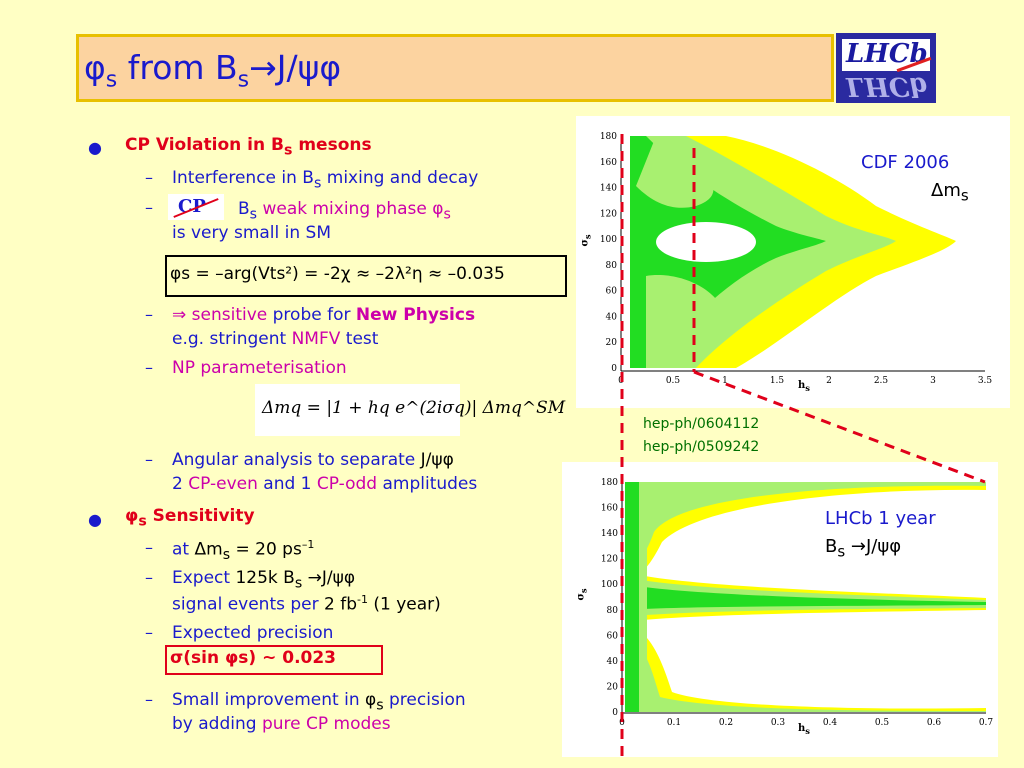 Image resolution: width=1024 pixels, height=768 pixels. What do you see at coordinates (190, 518) in the screenshot?
I see `bullet-sensitivity: φs Sensitivity` at bounding box center [190, 518].